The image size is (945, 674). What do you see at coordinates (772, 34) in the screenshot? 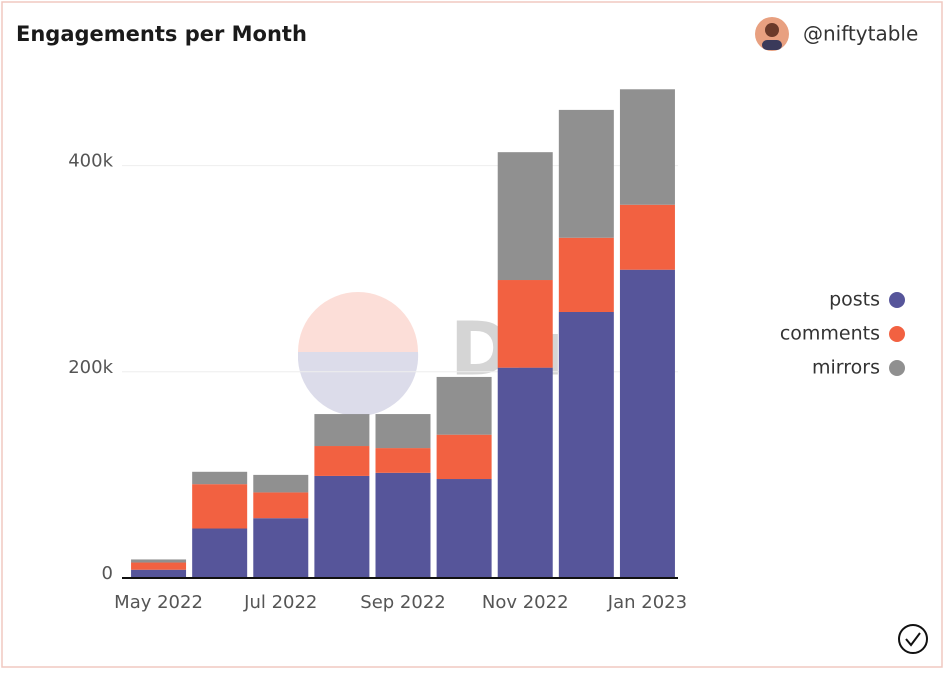
I see `avatar` at bounding box center [772, 34].